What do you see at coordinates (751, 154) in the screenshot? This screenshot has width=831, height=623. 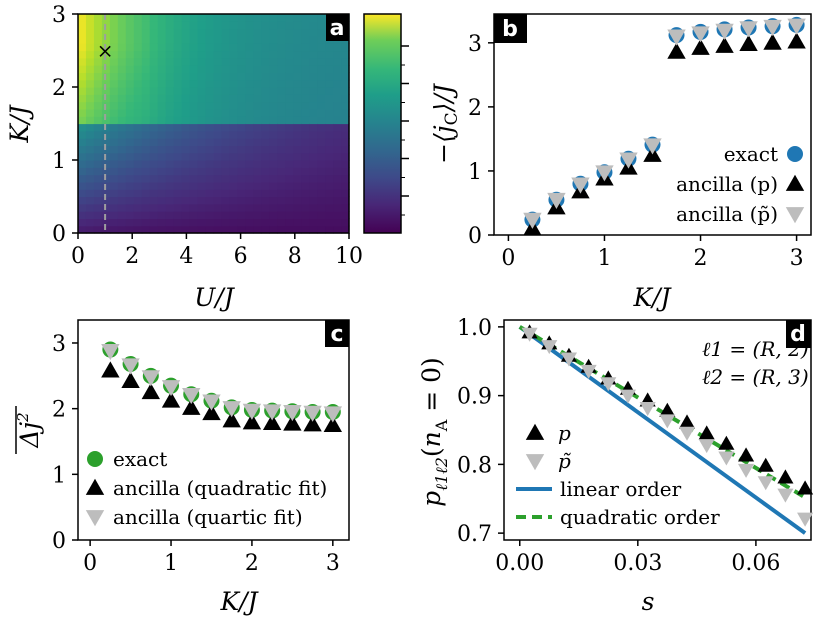 I see `legend-label: exact` at bounding box center [751, 154].